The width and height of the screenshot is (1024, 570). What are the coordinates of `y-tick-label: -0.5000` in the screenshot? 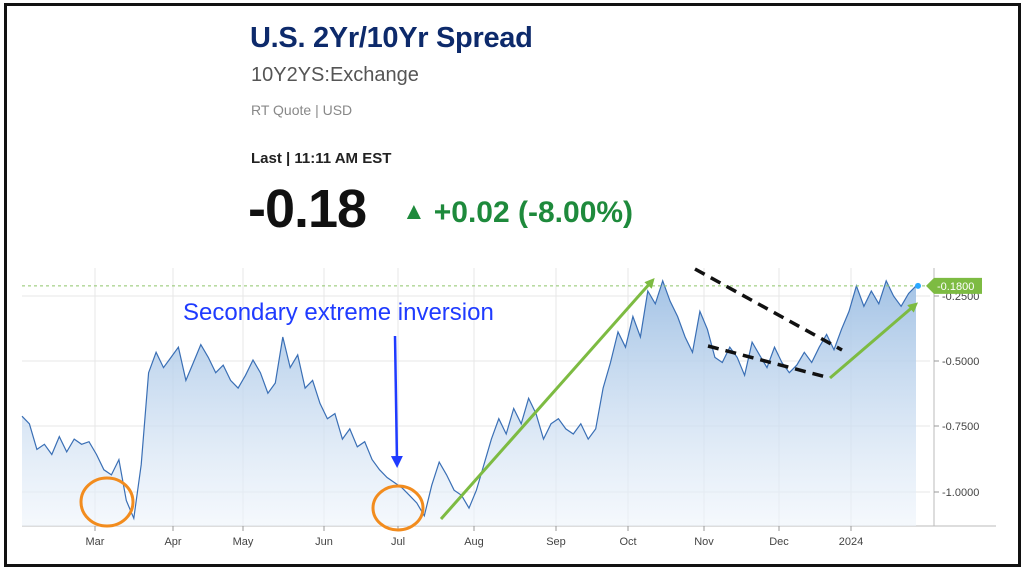 It's located at (960, 362).